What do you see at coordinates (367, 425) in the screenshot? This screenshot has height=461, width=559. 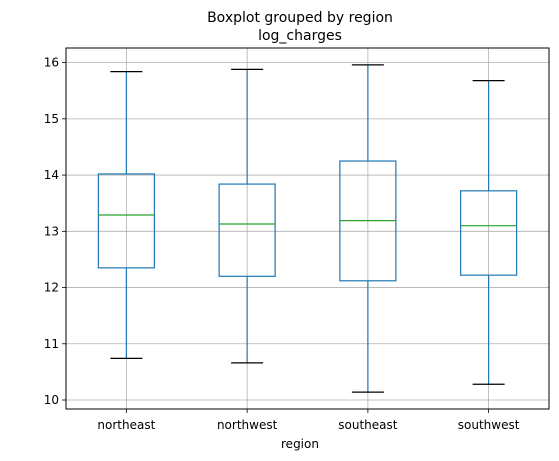 I see `x-tick-label: southeast` at bounding box center [367, 425].